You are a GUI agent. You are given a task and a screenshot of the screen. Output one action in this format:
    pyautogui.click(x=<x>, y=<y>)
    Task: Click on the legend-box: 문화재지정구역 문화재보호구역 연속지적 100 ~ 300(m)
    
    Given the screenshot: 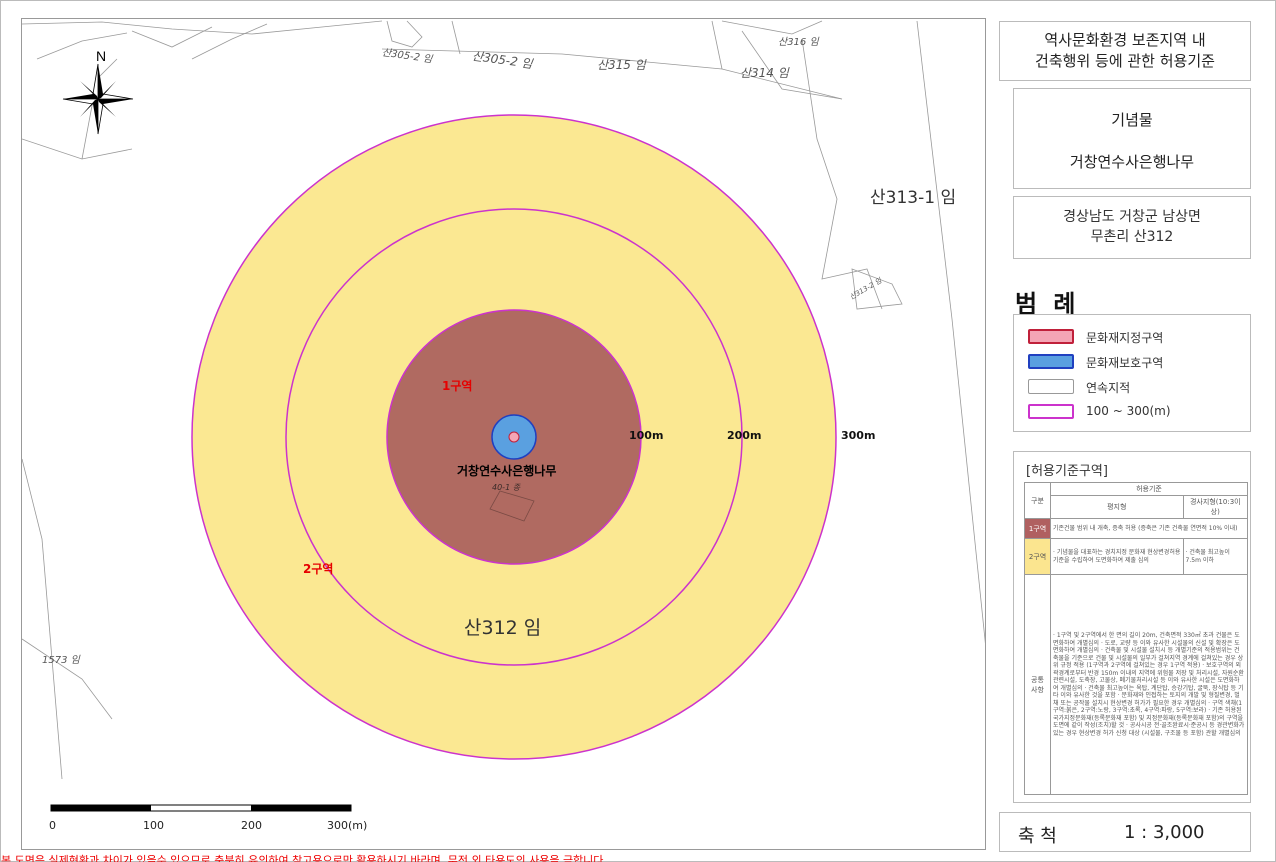 What is the action you would take?
    pyautogui.click(x=1132, y=373)
    